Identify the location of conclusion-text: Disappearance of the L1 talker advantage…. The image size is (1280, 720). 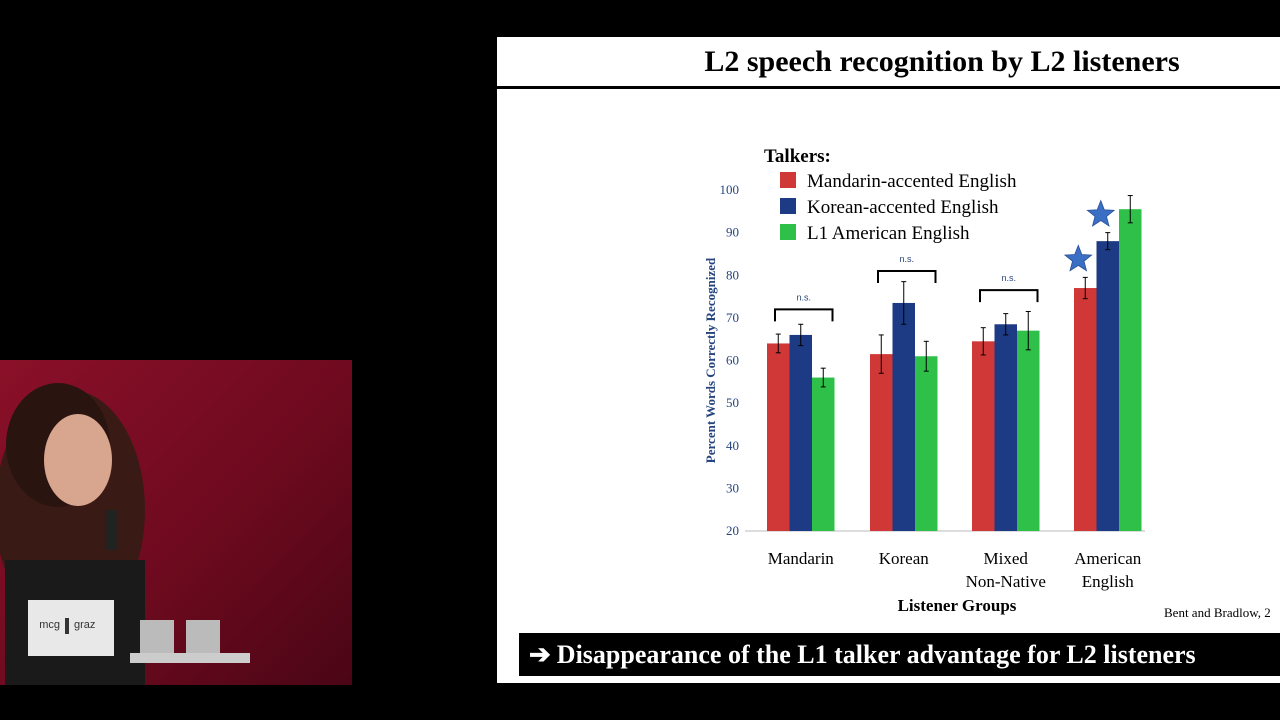
(876, 654).